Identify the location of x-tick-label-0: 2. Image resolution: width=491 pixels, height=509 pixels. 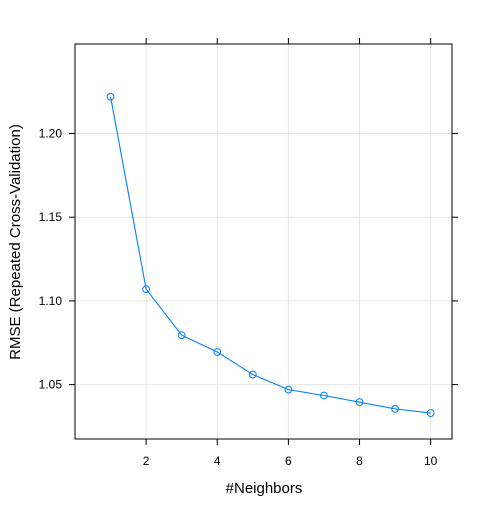
(146, 461).